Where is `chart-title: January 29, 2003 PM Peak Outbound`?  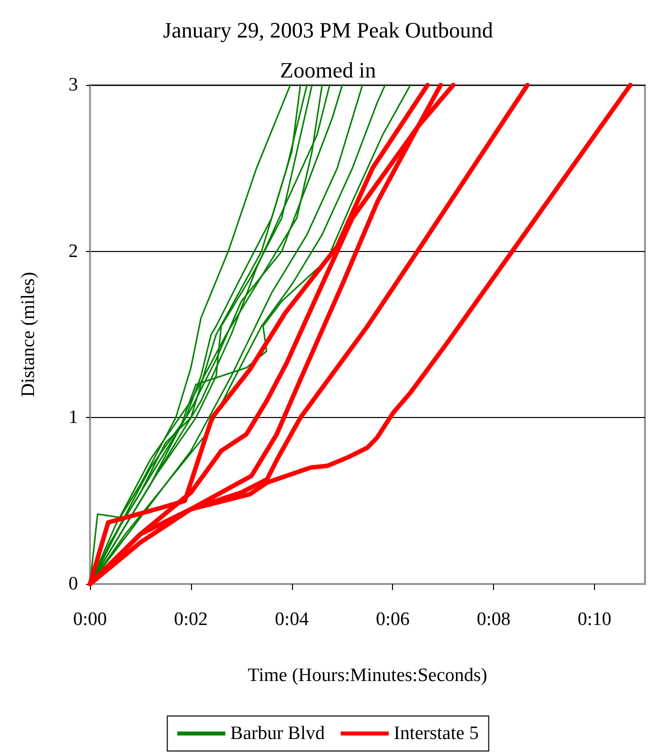 chart-title: January 29, 2003 PM Peak Outbound is located at coordinates (328, 30).